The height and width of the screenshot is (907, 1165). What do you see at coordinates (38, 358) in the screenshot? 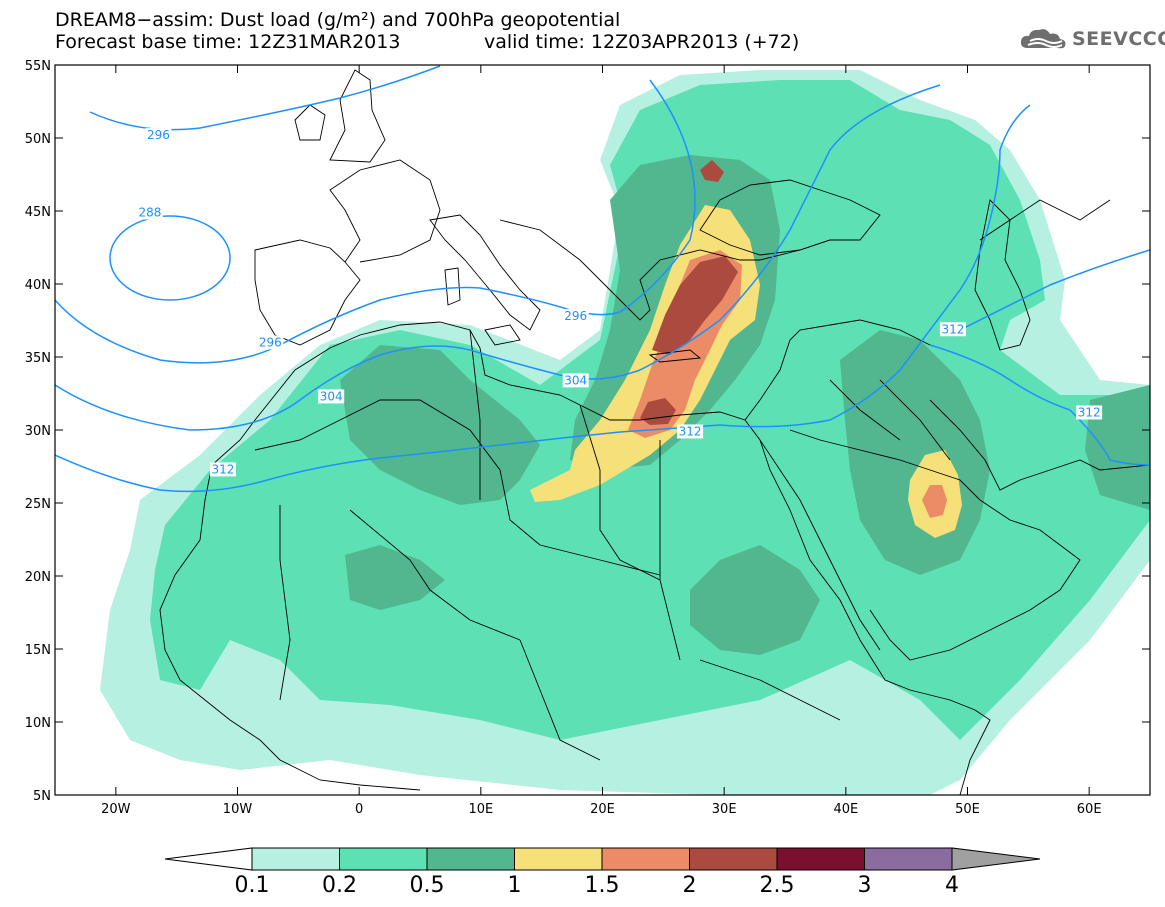
I see `lat-tick-label: 35N` at bounding box center [38, 358].